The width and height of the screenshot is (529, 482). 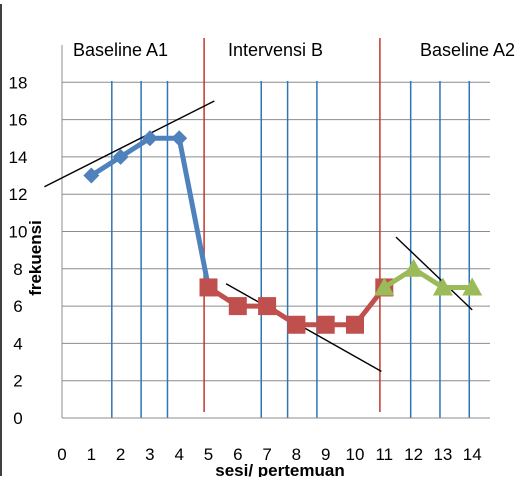 I want to click on y-tick-label-16: 16, so click(x=18, y=120).